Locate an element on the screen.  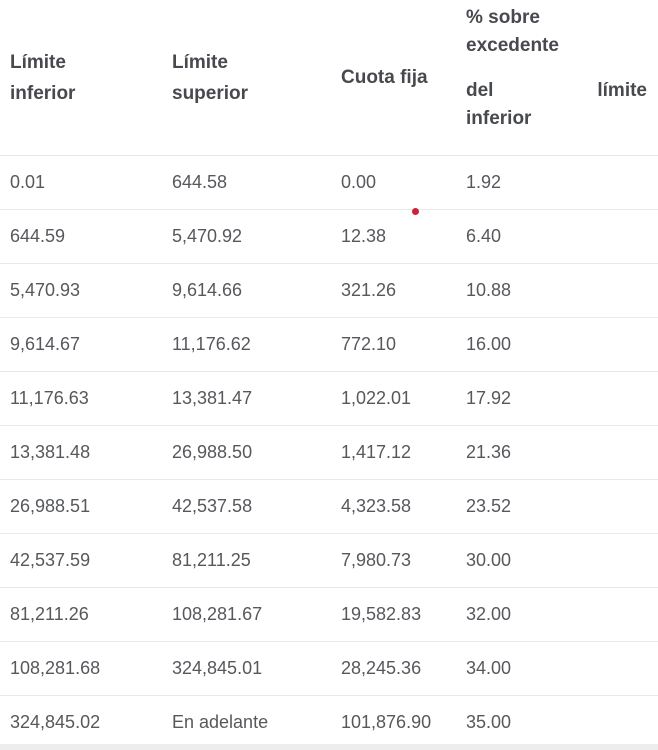
cell-porcentaje: 23.52 is located at coordinates (489, 506).